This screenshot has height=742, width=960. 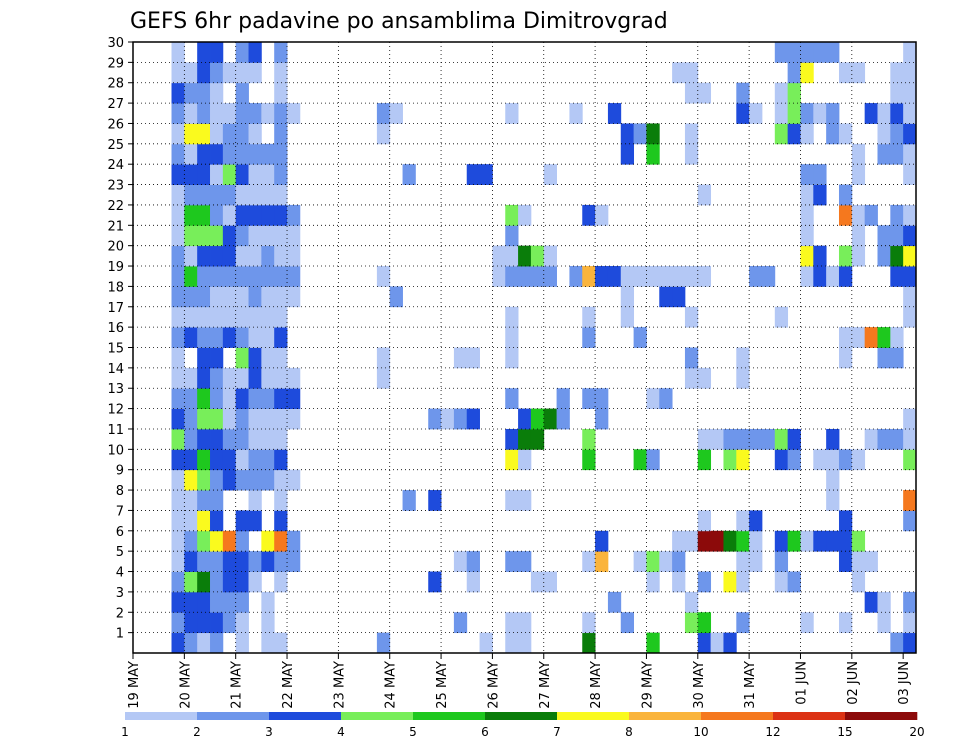 I want to click on y-tick-label: 6, so click(x=120, y=532).